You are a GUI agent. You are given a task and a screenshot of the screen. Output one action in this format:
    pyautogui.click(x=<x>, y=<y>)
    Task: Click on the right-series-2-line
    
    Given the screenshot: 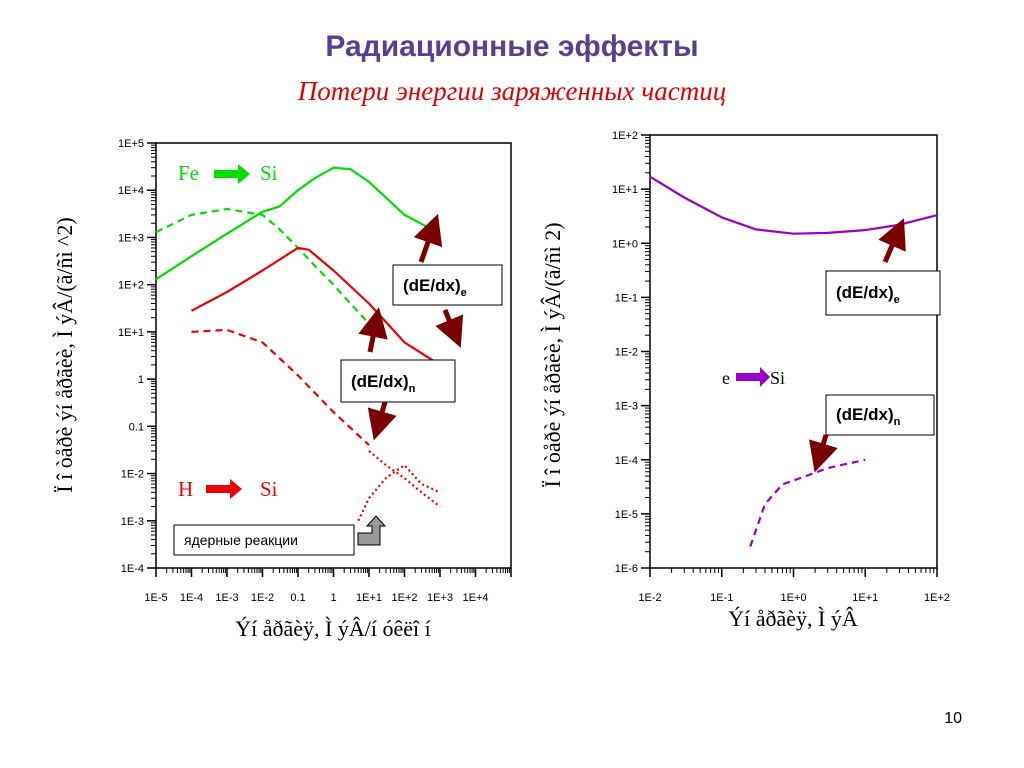 What is the action you would take?
    pyautogui.click(x=807, y=502)
    